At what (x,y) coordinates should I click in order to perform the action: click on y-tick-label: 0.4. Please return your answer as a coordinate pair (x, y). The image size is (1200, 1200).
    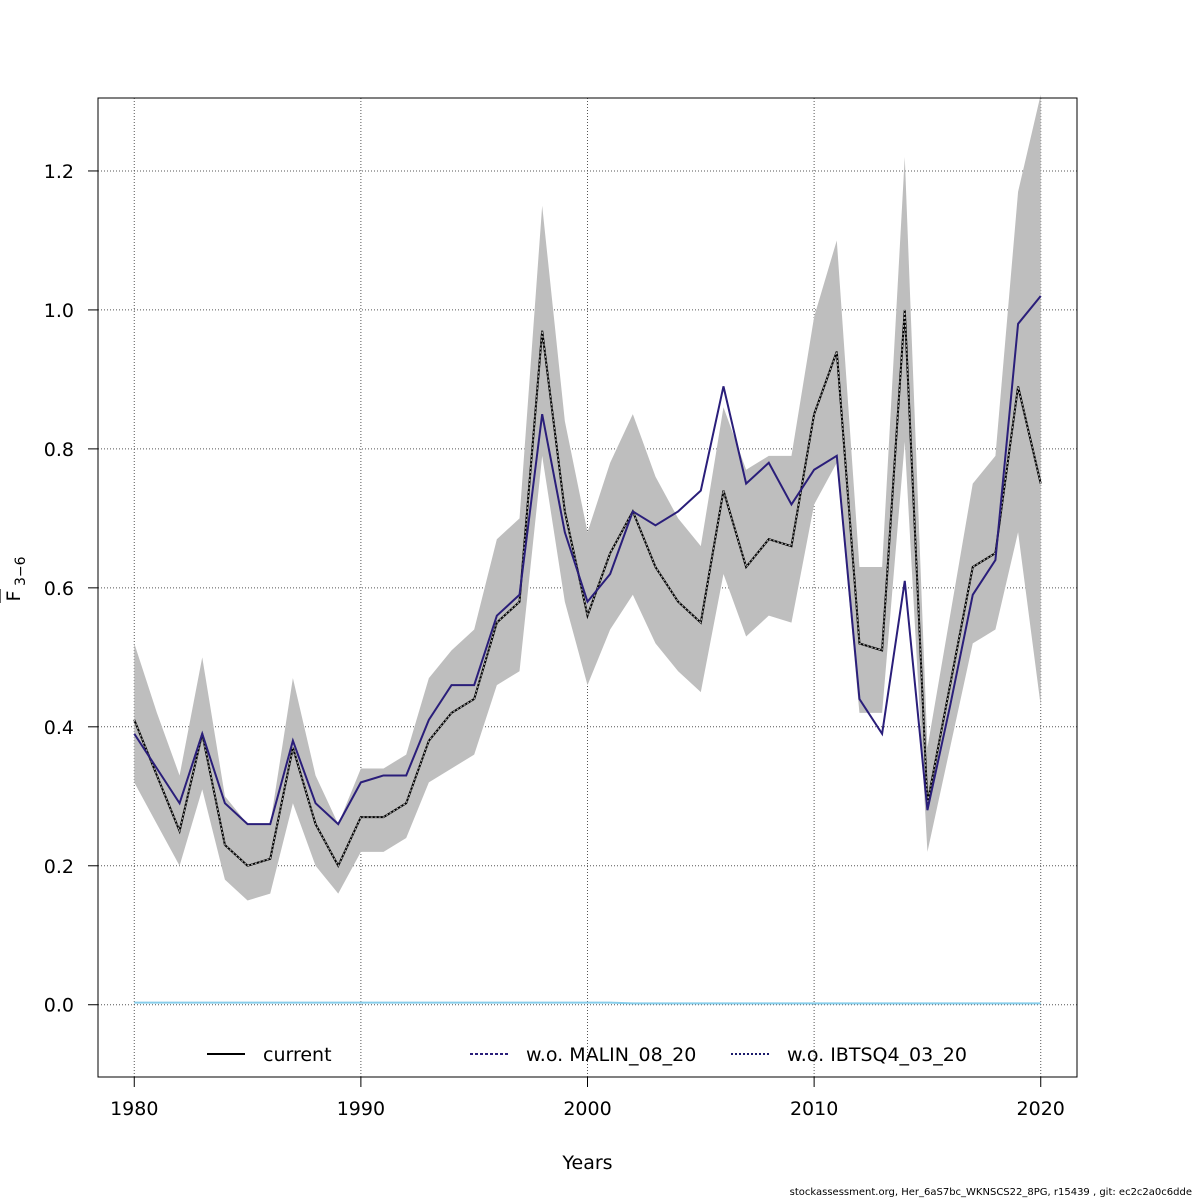
    Looking at the image, I should click on (59, 728).